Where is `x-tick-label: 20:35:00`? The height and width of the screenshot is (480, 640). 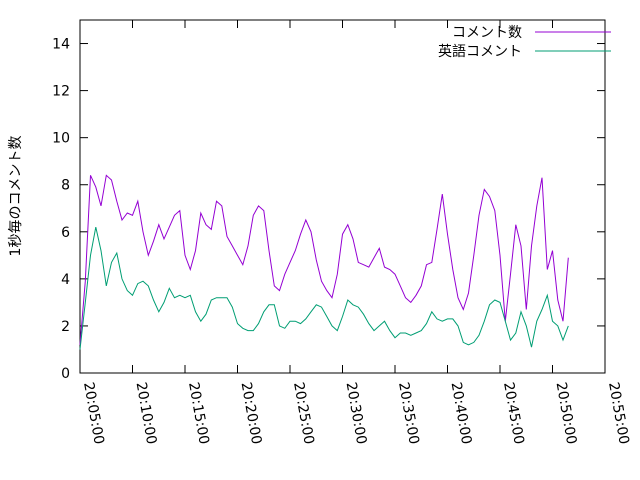 x-tick-label: 20:35:00 is located at coordinates (408, 413).